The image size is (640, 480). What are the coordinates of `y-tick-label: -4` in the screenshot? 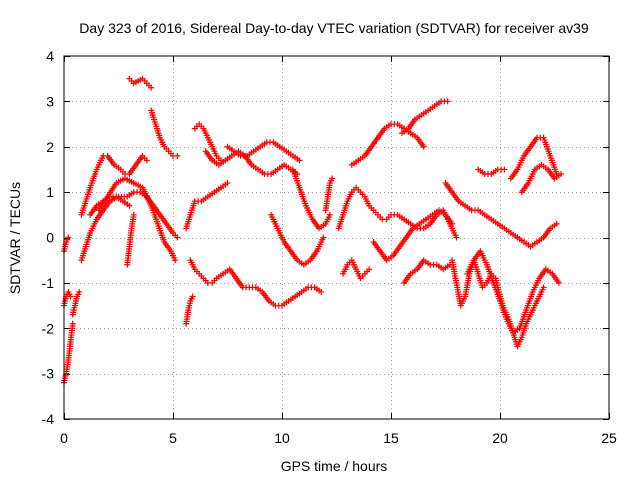 It's located at (48, 419).